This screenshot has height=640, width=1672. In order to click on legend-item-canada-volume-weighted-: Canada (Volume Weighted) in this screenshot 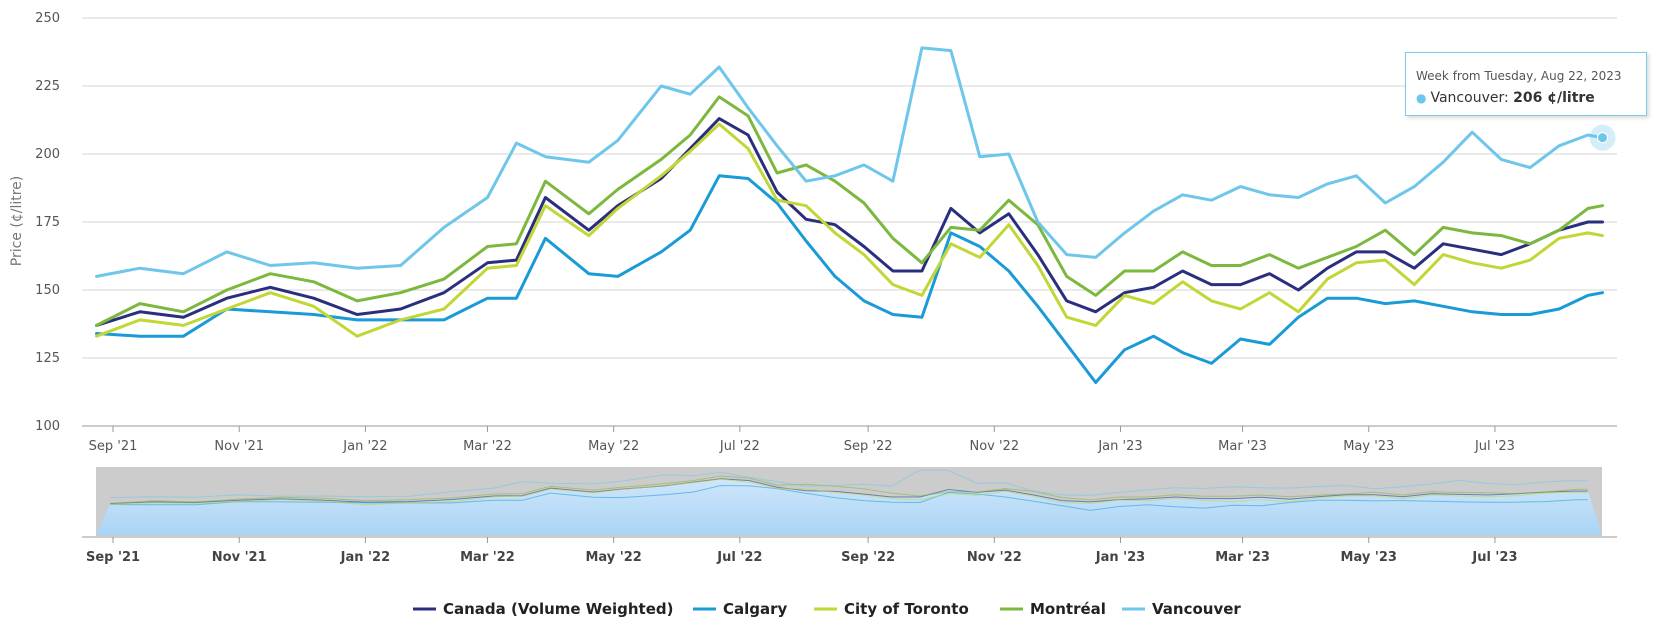, I will do `click(543, 609)`.